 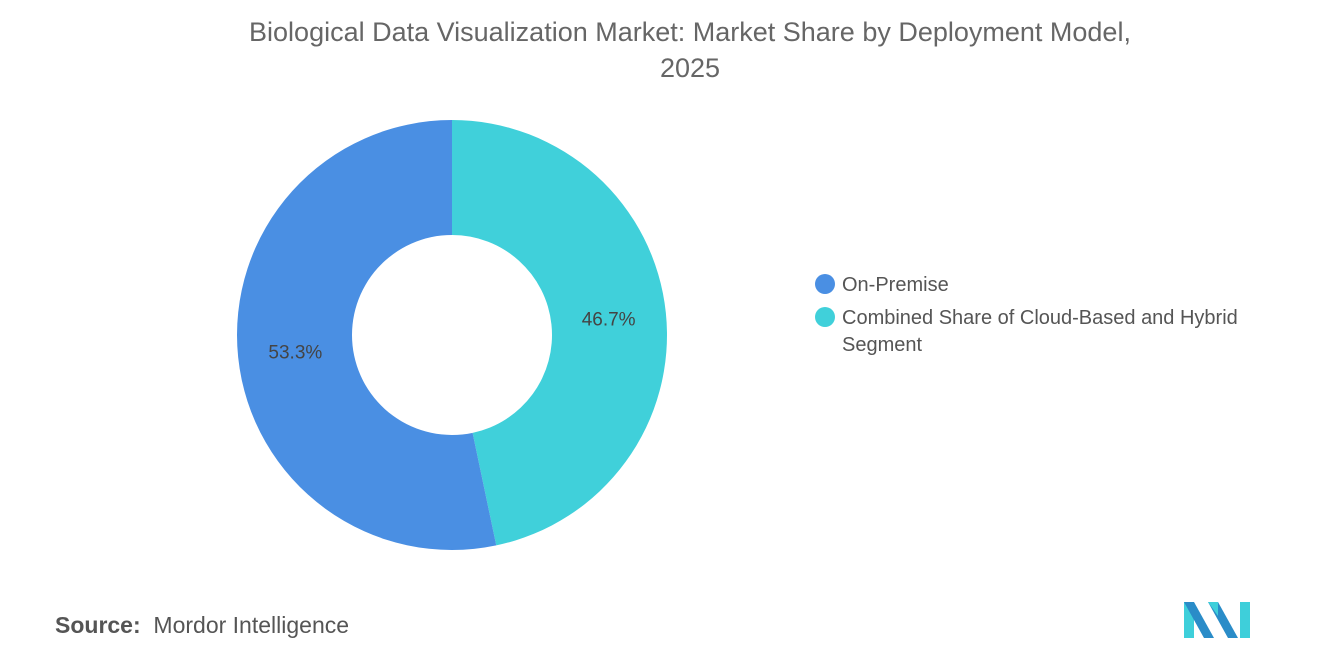 I want to click on source: Source: Mordor Intelligence, so click(x=202, y=625).